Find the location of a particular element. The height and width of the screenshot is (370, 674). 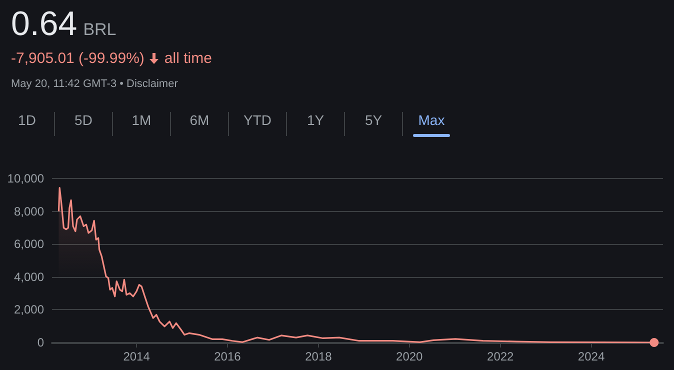

text: -7,905.01 (-99.99%) is located at coordinates (77, 58).